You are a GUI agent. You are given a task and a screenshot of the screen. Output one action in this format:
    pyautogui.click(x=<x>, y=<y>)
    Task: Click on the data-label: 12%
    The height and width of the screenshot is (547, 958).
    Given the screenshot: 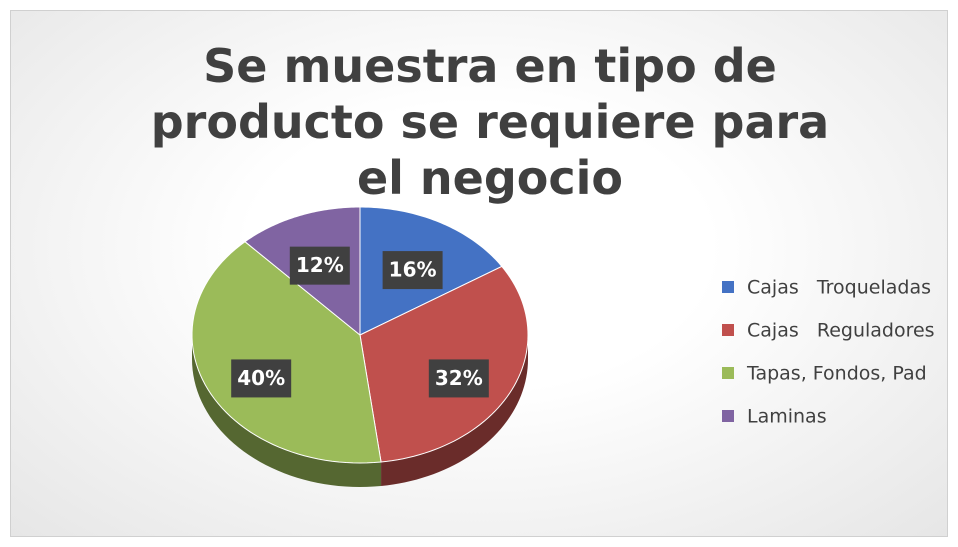 What is the action you would take?
    pyautogui.click(x=320, y=265)
    